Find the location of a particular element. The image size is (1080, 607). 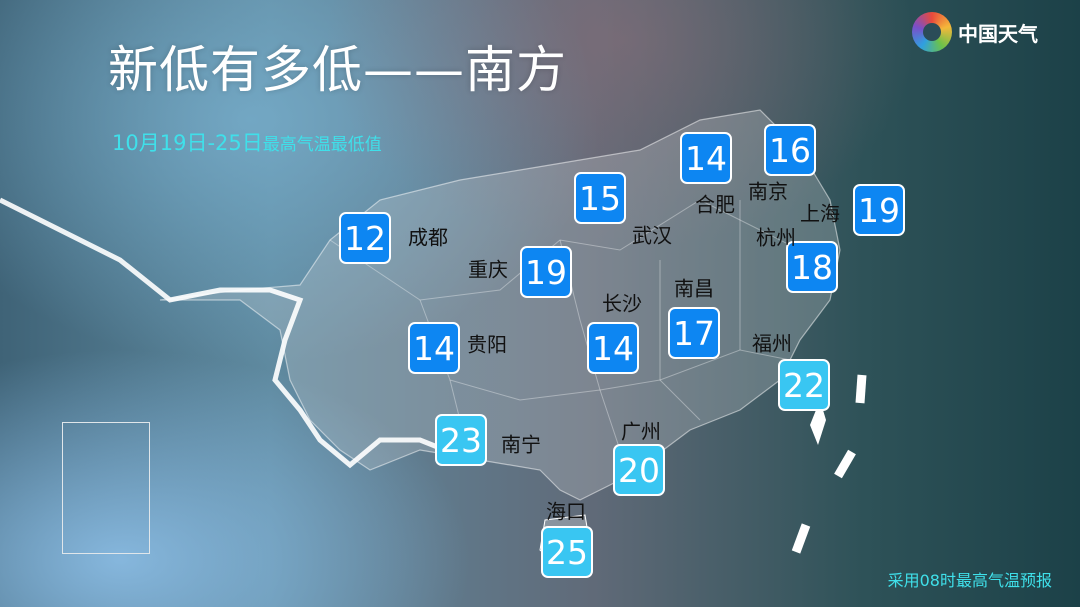

temperature-box: 20 is located at coordinates (639, 470).